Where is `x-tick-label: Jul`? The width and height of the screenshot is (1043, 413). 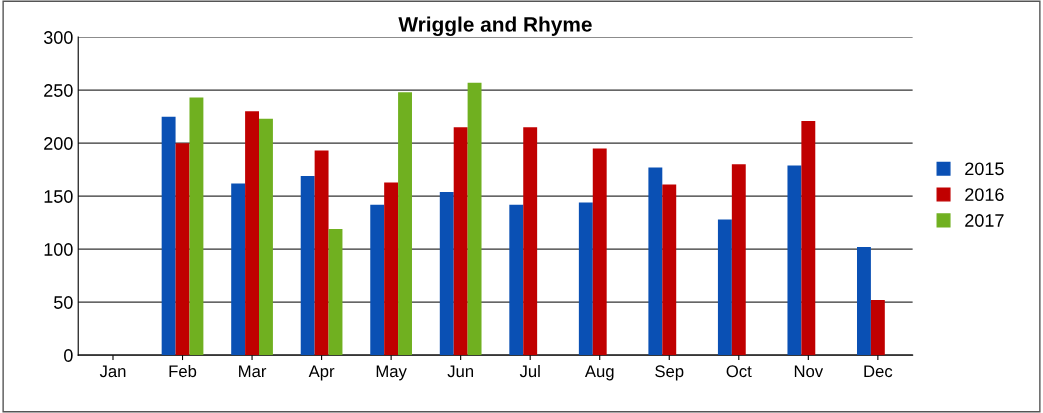
x-tick-label: Jul is located at coordinates (529, 371).